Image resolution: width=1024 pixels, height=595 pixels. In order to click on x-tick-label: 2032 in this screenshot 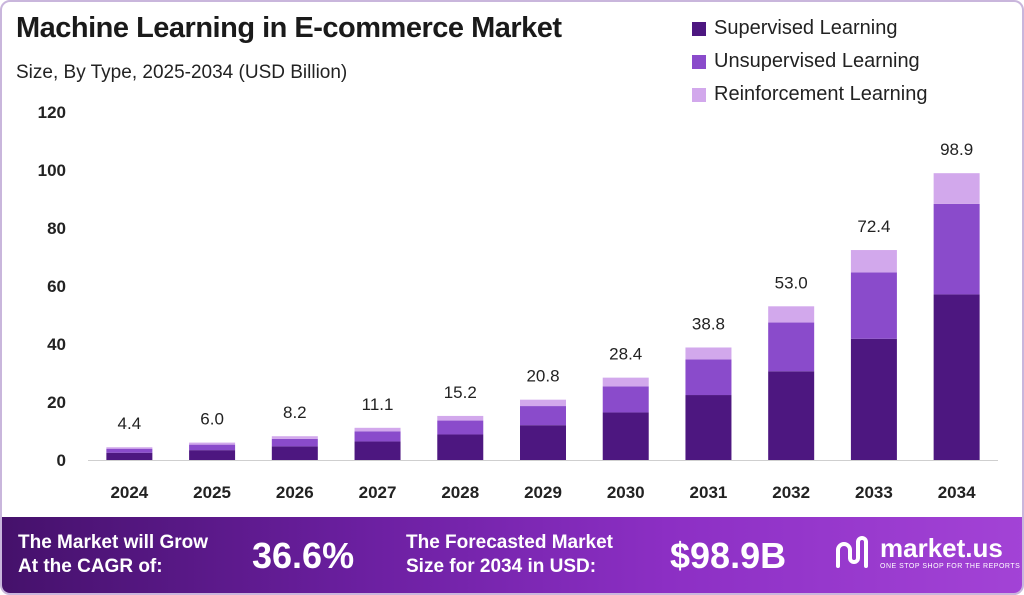, I will do `click(791, 492)`.